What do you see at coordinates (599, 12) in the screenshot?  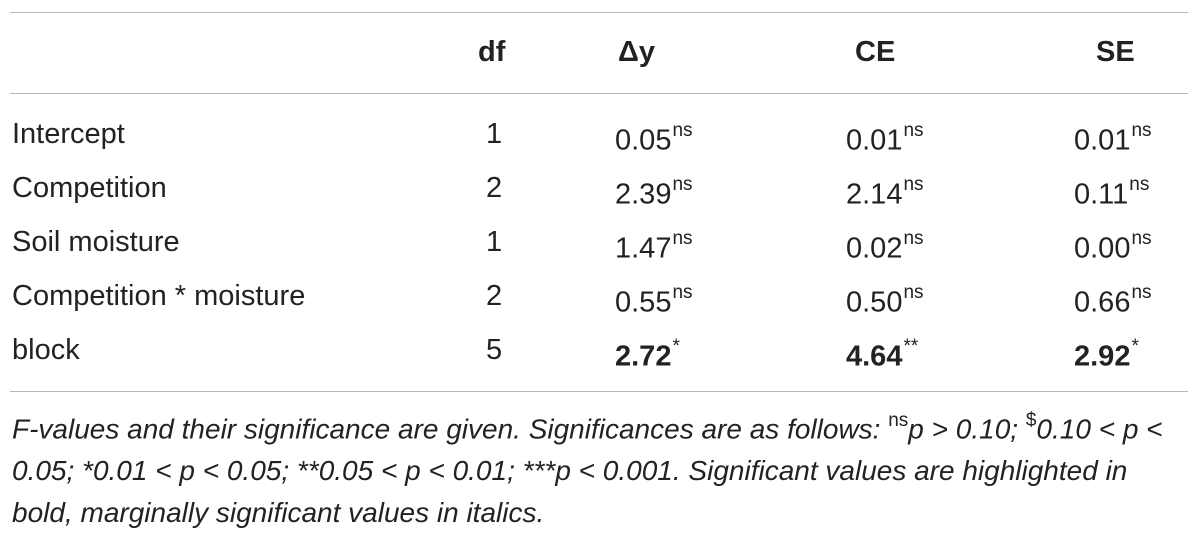 I see `top-rule` at bounding box center [599, 12].